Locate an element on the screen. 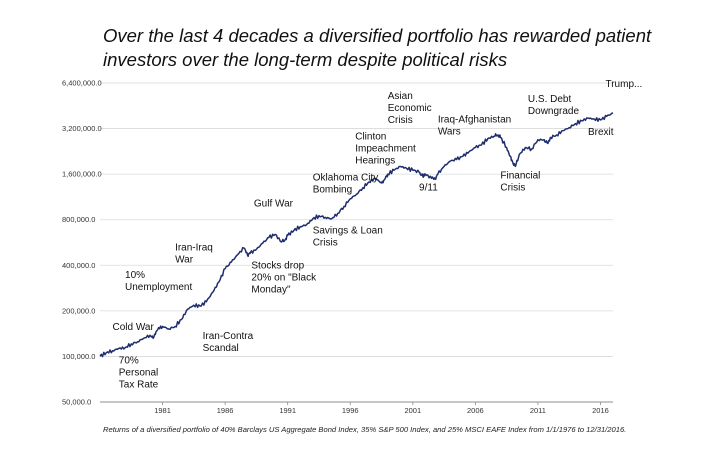 The image size is (719, 456). annotation-line: 20% on "Black is located at coordinates (284, 278).